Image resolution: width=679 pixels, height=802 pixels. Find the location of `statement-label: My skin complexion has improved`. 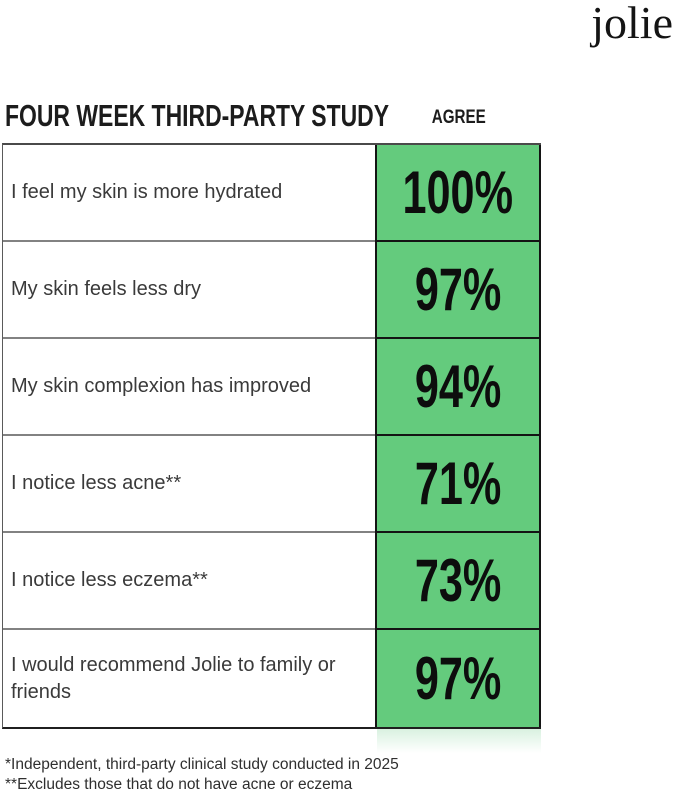

statement-label: My skin complexion has improved is located at coordinates (189, 387).